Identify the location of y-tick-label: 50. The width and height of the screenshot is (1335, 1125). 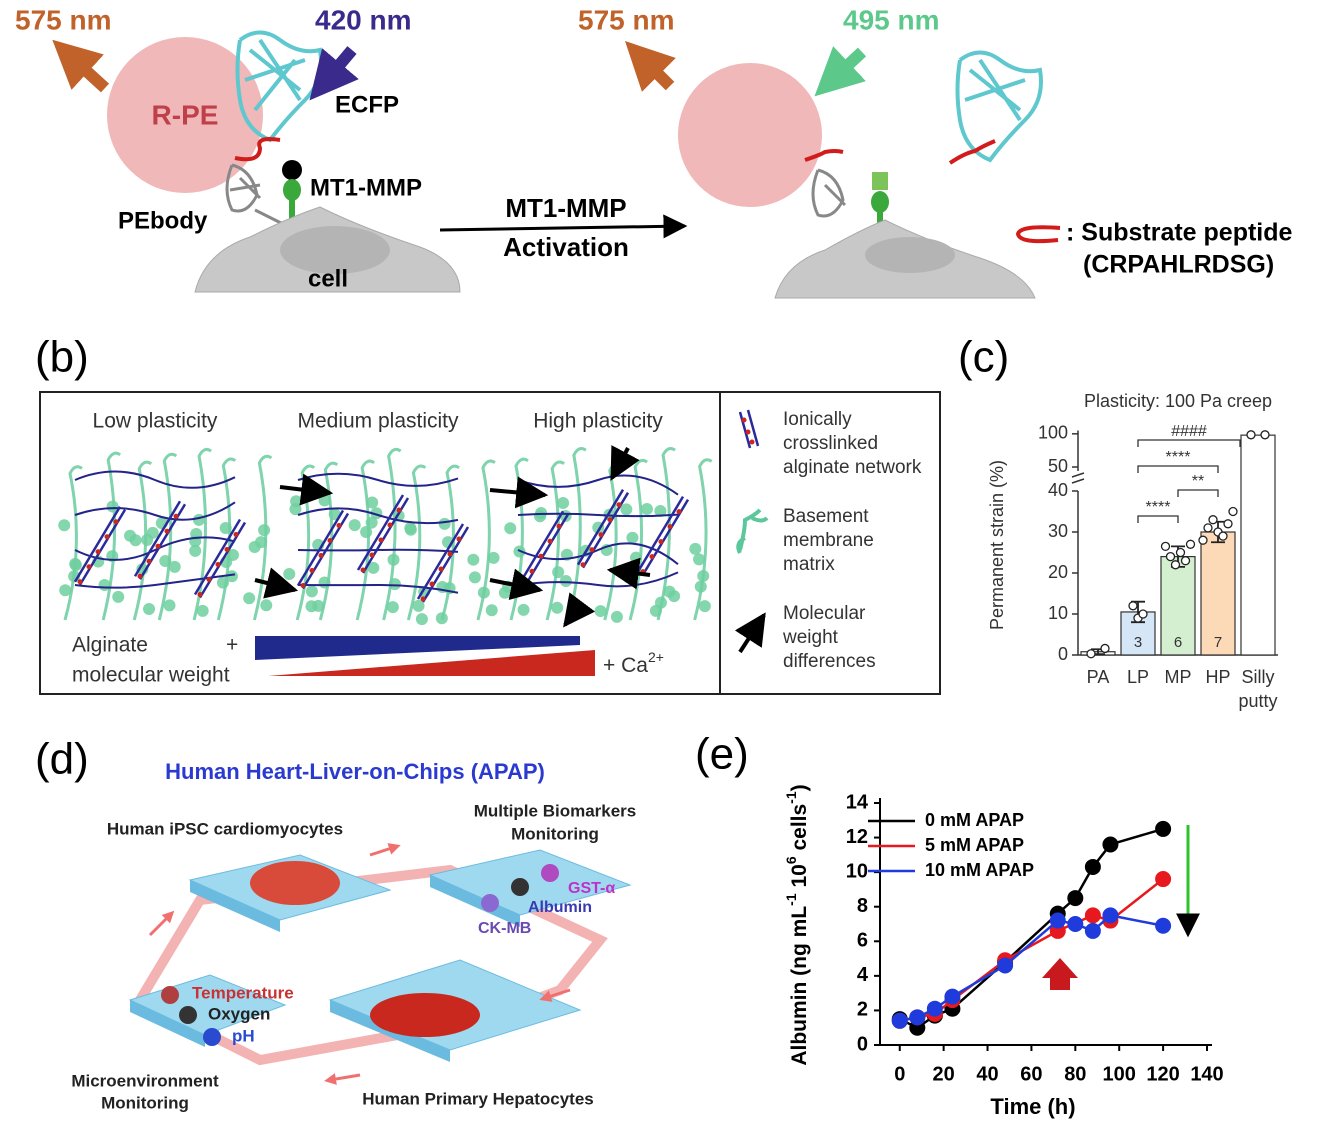
(1058, 466).